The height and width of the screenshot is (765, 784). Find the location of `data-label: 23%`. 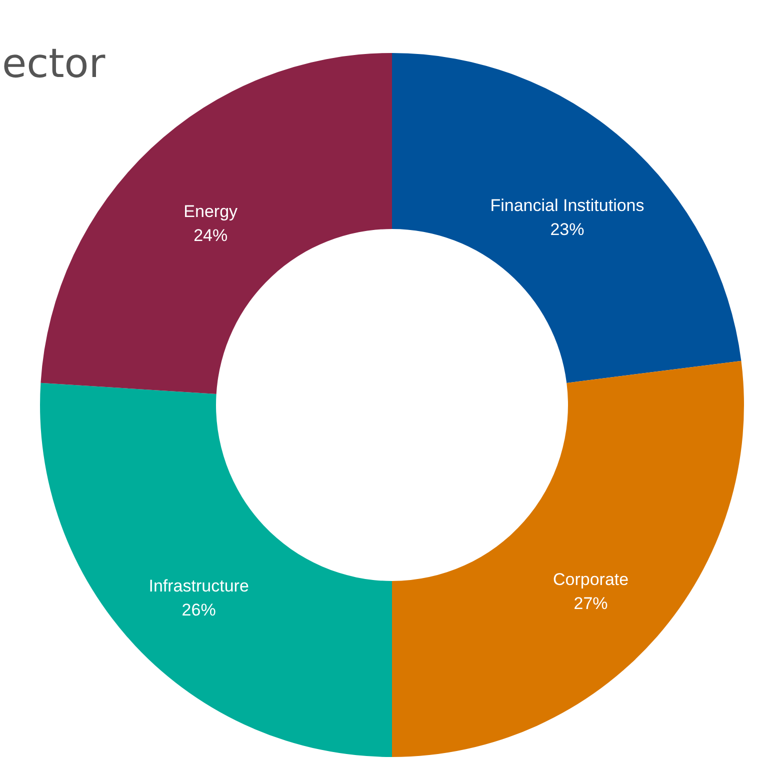

data-label: 23% is located at coordinates (567, 230).